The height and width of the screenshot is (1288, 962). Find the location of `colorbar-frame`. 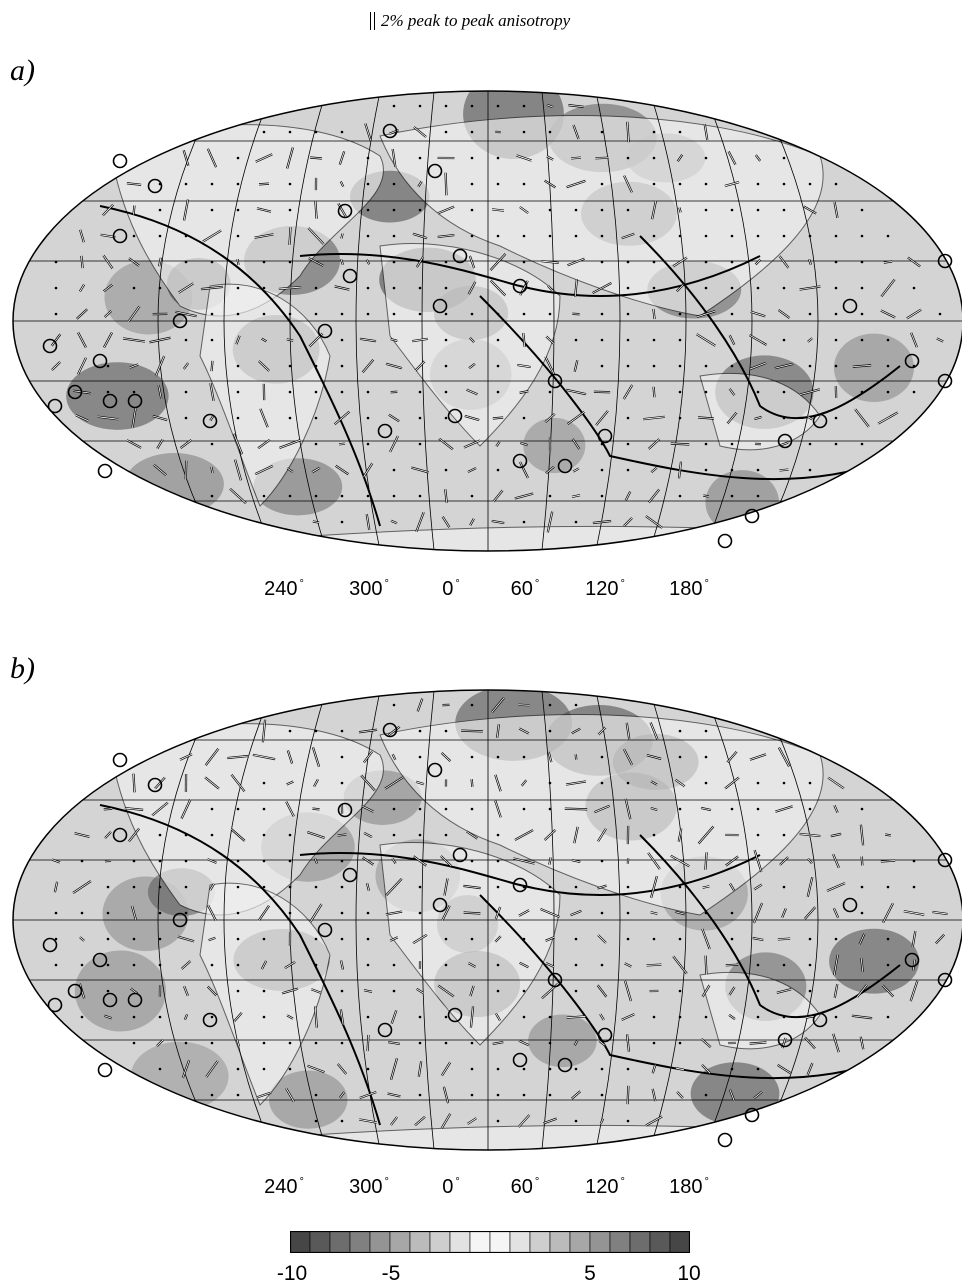

colorbar-frame is located at coordinates (490, 1242).